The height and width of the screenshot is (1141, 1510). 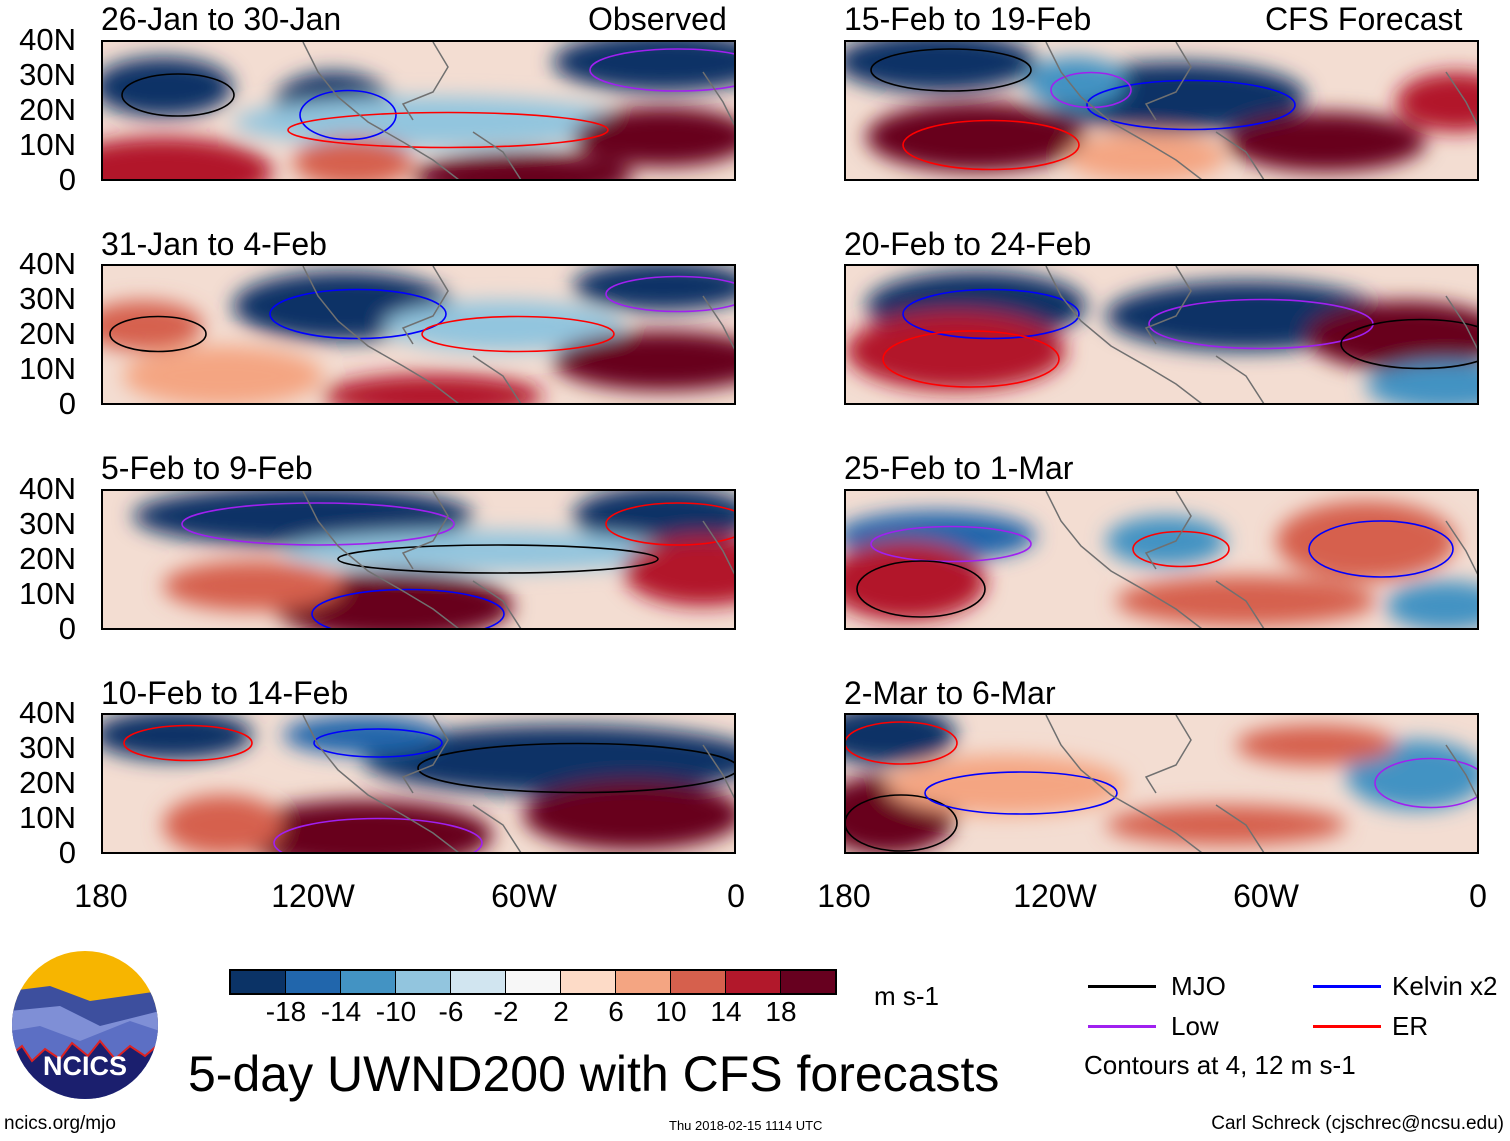 I want to click on legend-label-low: Low, so click(x=1195, y=1026).